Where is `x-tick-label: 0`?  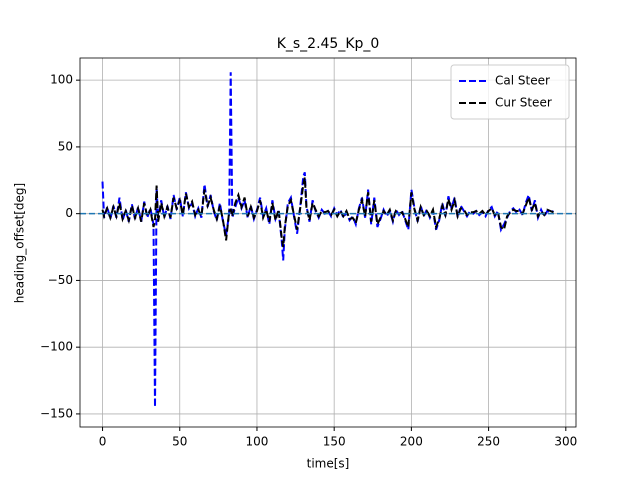 x-tick-label: 0 is located at coordinates (103, 442).